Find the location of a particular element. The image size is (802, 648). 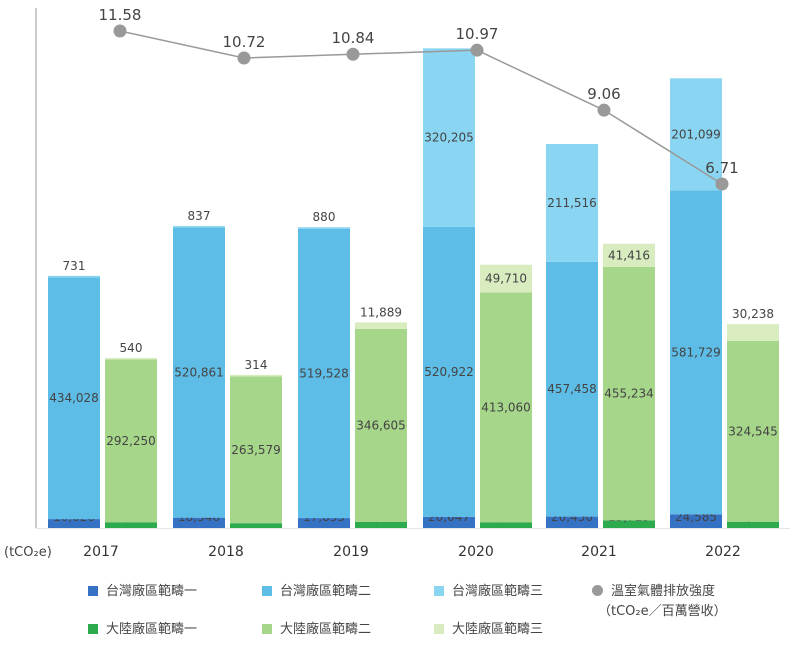

intensity-label-2020: 10.97 is located at coordinates (477, 34).